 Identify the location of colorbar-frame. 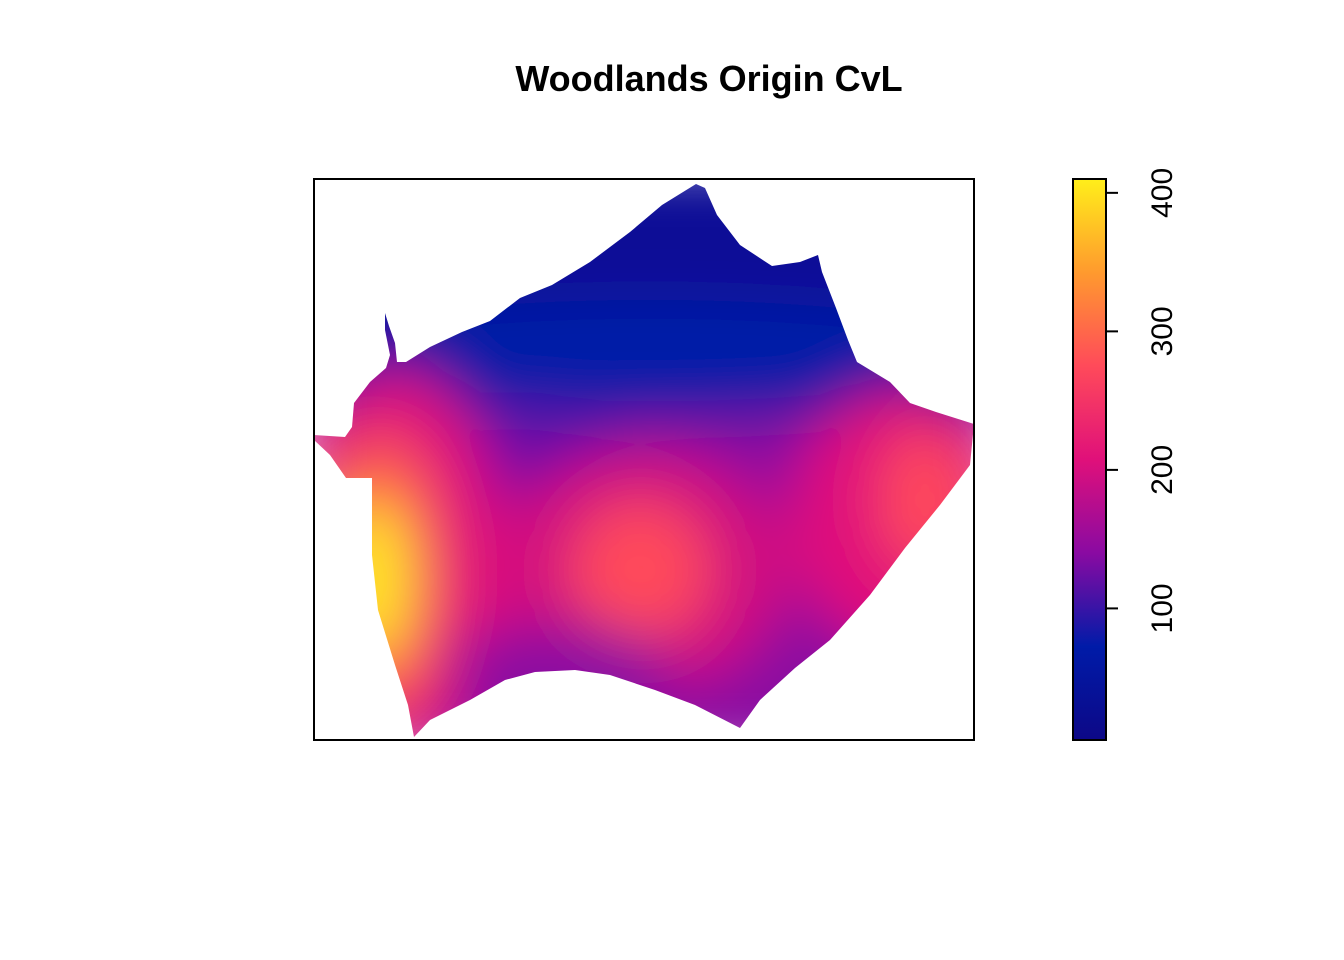
(1089, 459).